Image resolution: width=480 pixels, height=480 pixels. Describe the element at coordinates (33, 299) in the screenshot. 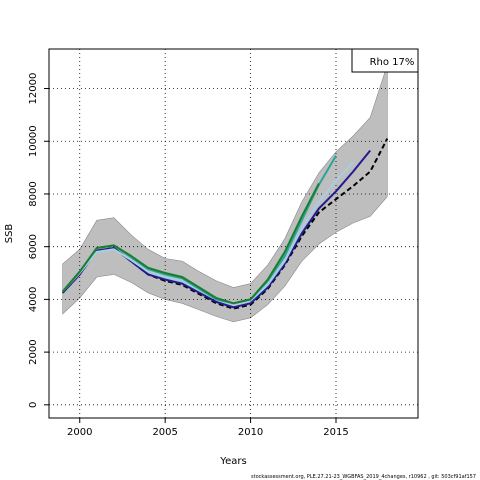

I see `y-tick-label: 4000` at that location.